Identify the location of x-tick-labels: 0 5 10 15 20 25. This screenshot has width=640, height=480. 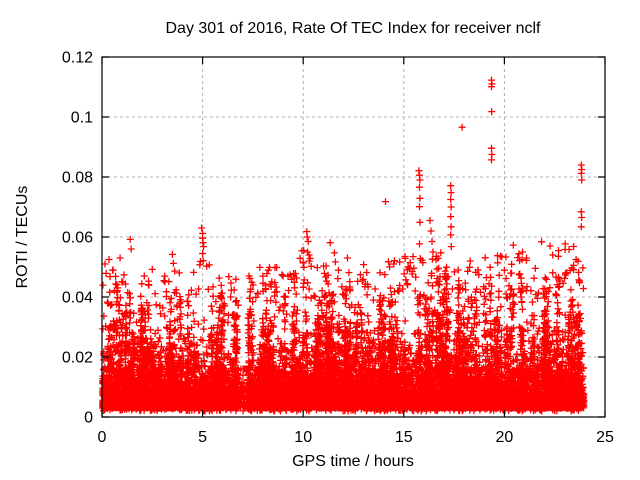
(356, 437).